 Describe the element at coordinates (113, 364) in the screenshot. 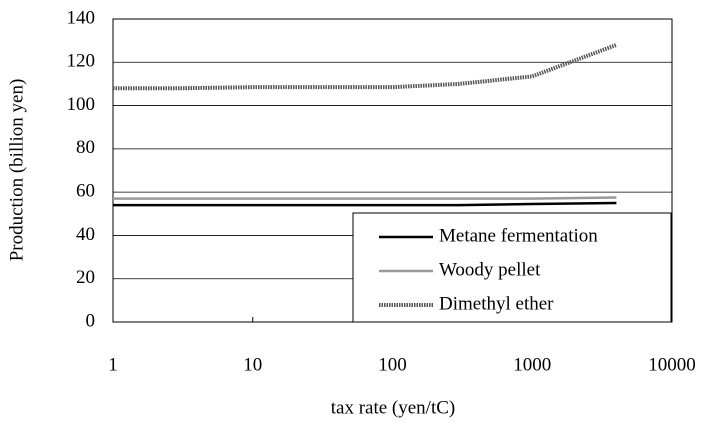

I see `x-tick-label: 1` at that location.